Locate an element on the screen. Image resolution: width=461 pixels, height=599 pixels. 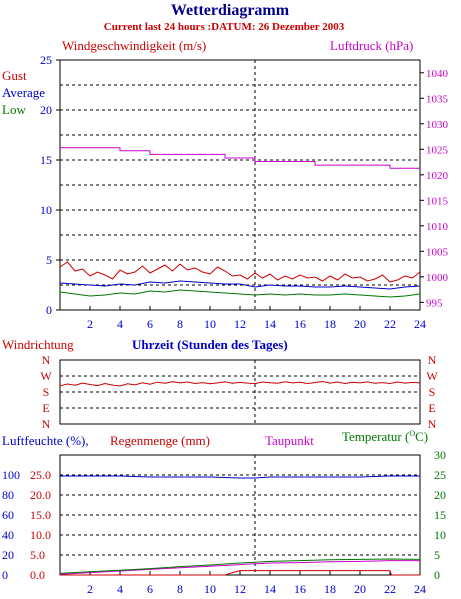
series-line-temperatur is located at coordinates (240, 566).